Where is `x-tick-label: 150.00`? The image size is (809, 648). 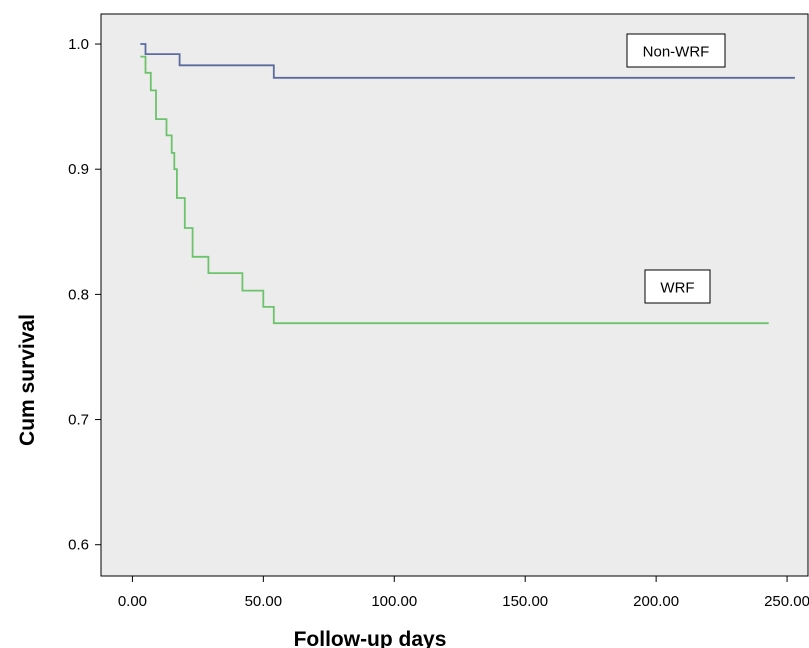 x-tick-label: 150.00 is located at coordinates (525, 601).